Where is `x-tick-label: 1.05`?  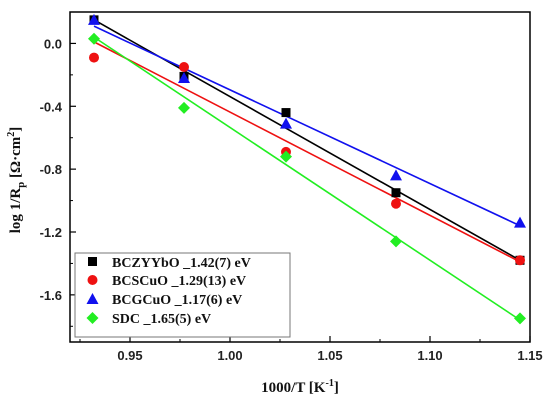
x-tick-label: 1.05 is located at coordinates (329, 355).